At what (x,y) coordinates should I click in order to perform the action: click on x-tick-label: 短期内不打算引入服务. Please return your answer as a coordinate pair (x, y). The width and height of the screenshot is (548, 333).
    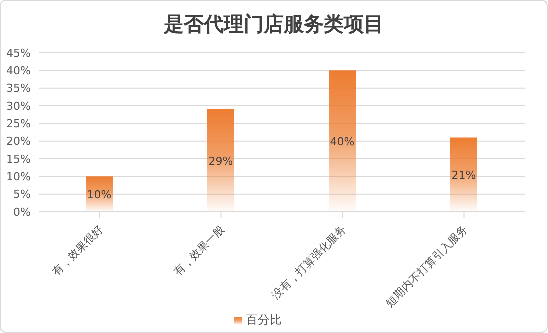
    Looking at the image, I should click on (426, 266).